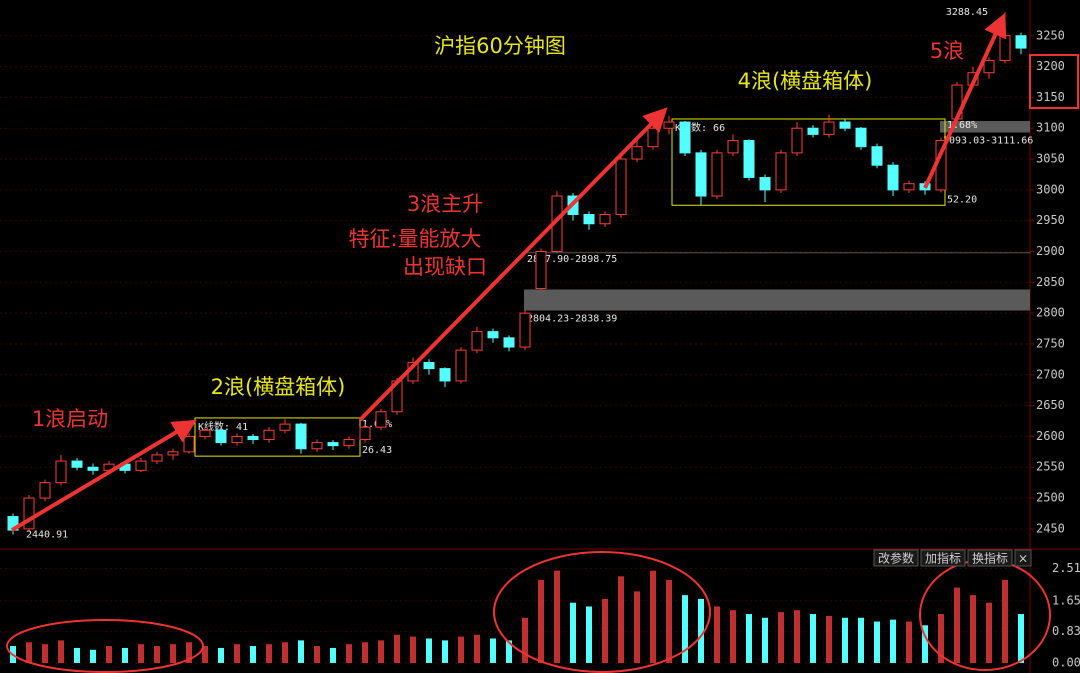 This screenshot has height=673, width=1080. Describe the element at coordinates (1050, 220) in the screenshot. I see `y-tick-label: 2950` at that location.